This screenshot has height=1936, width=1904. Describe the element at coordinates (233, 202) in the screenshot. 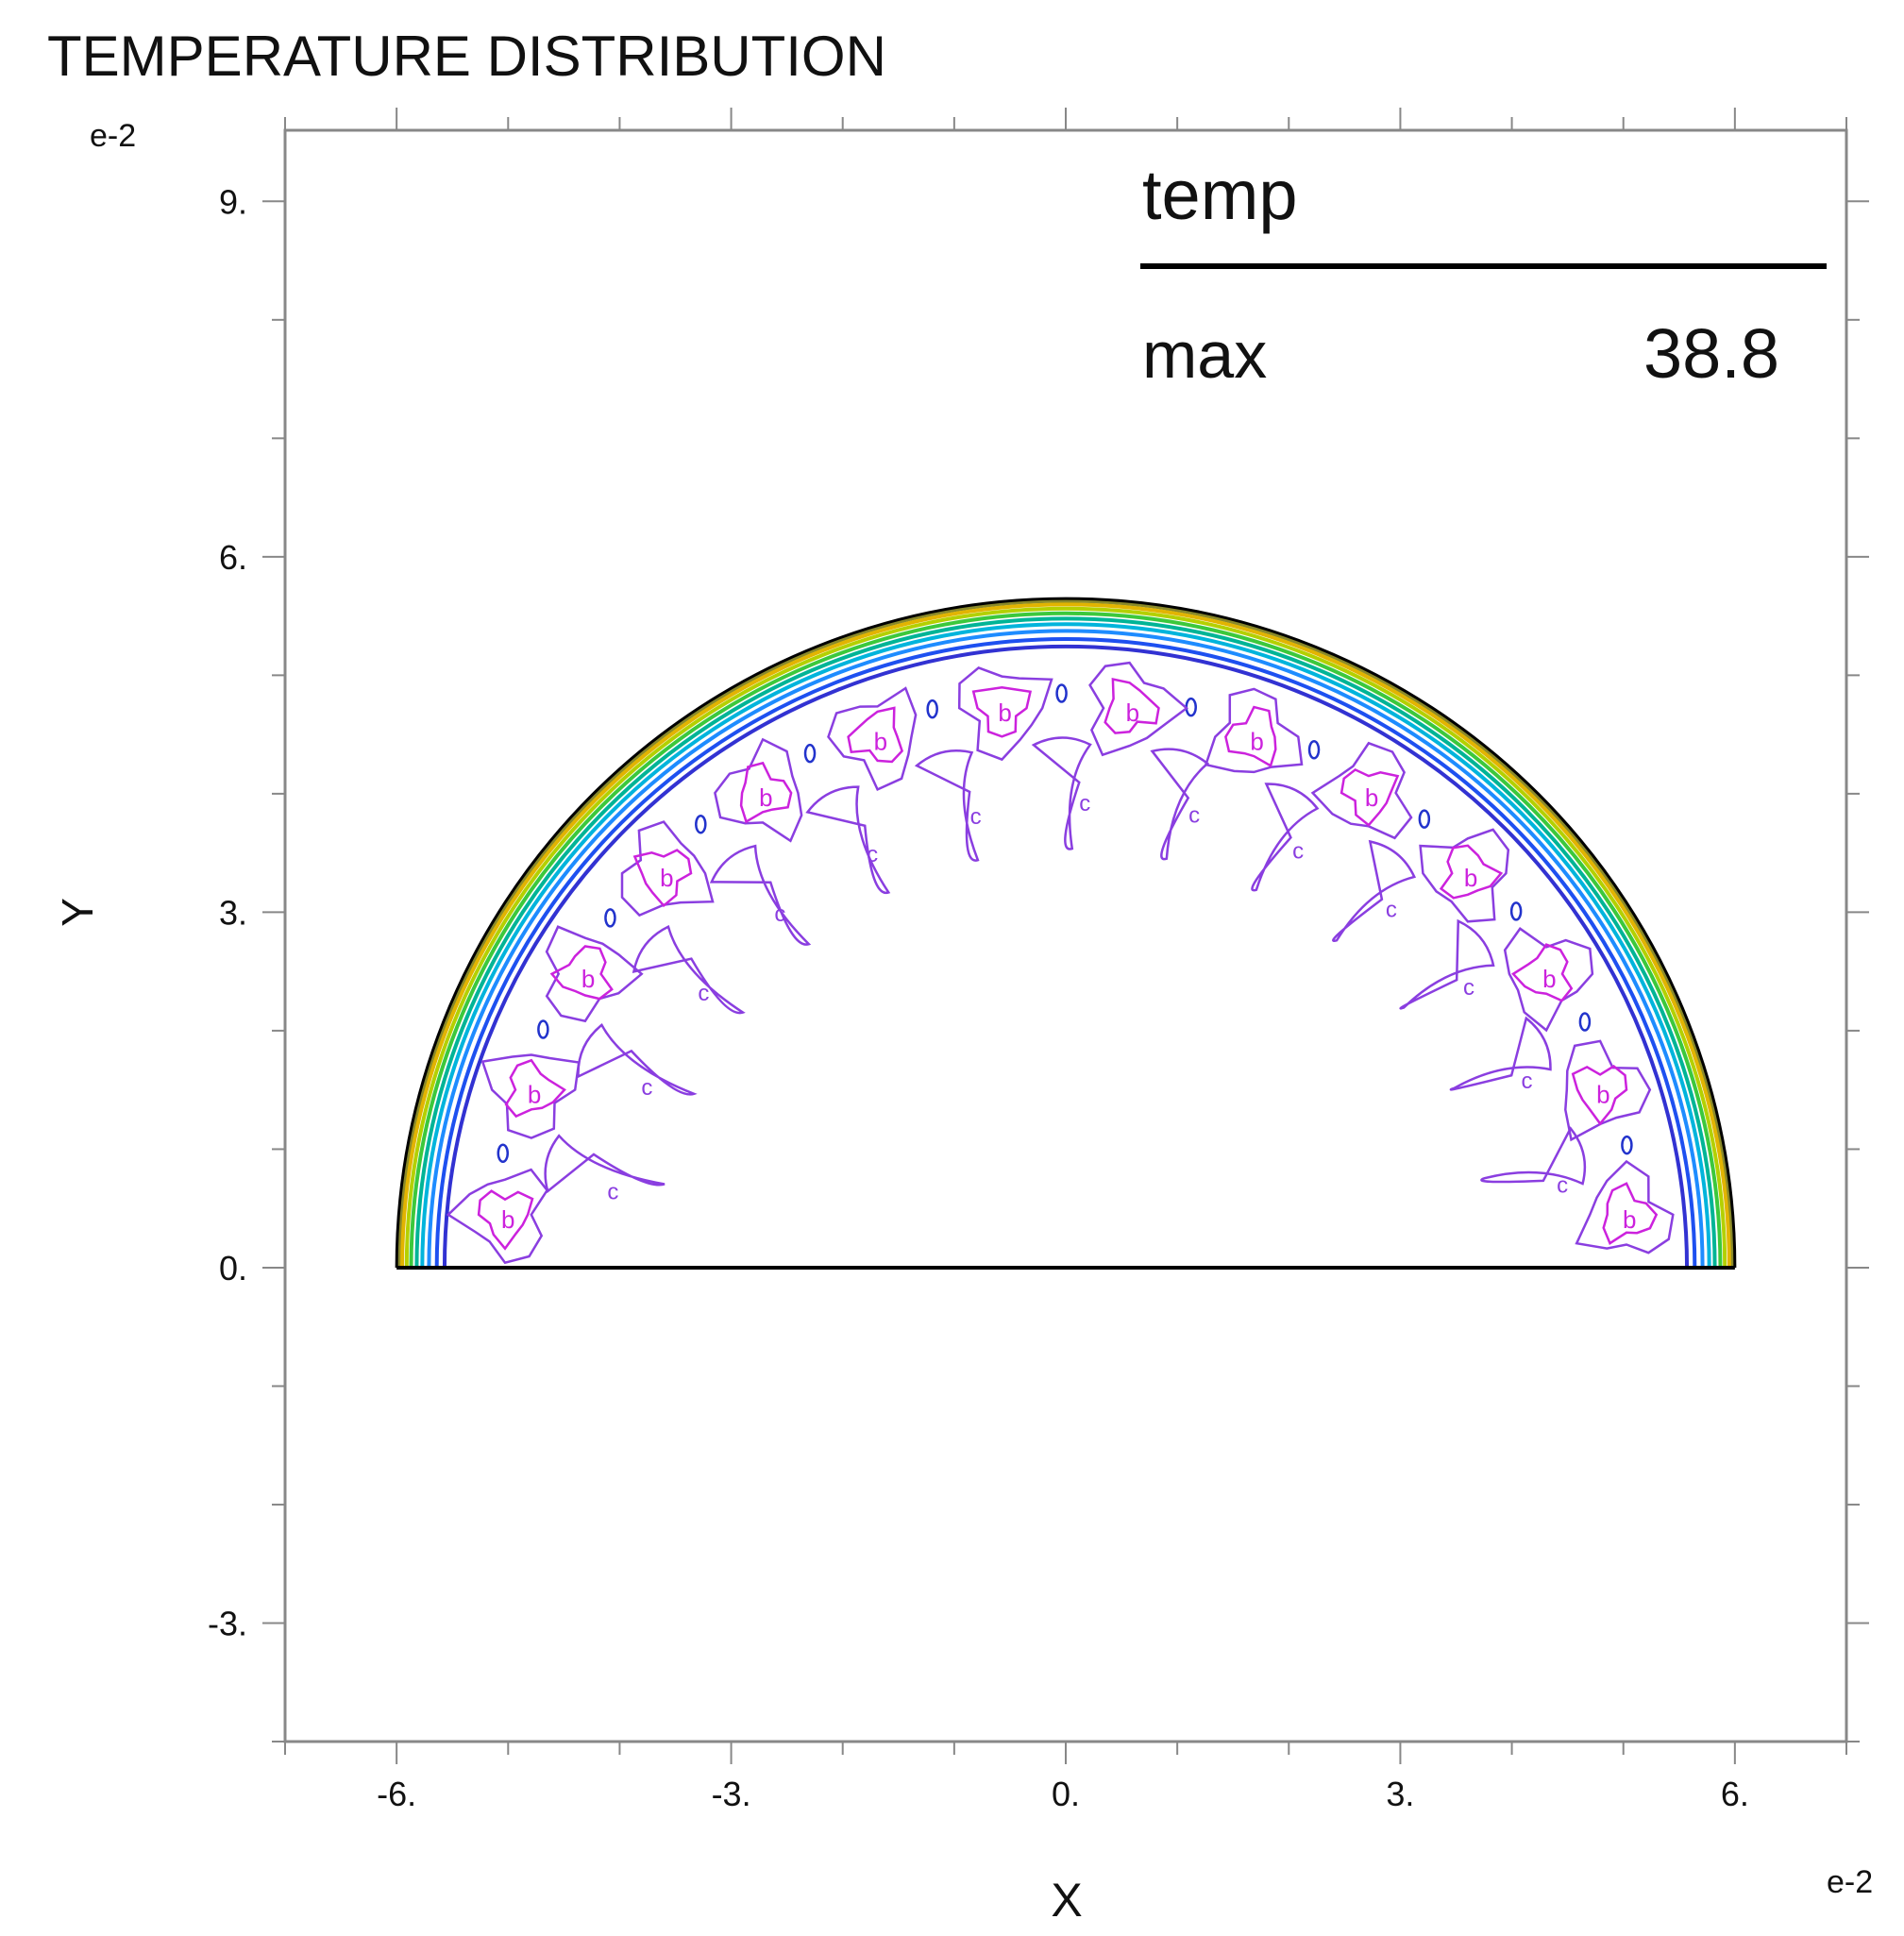

I see `y-tick-label: 9.` at that location.